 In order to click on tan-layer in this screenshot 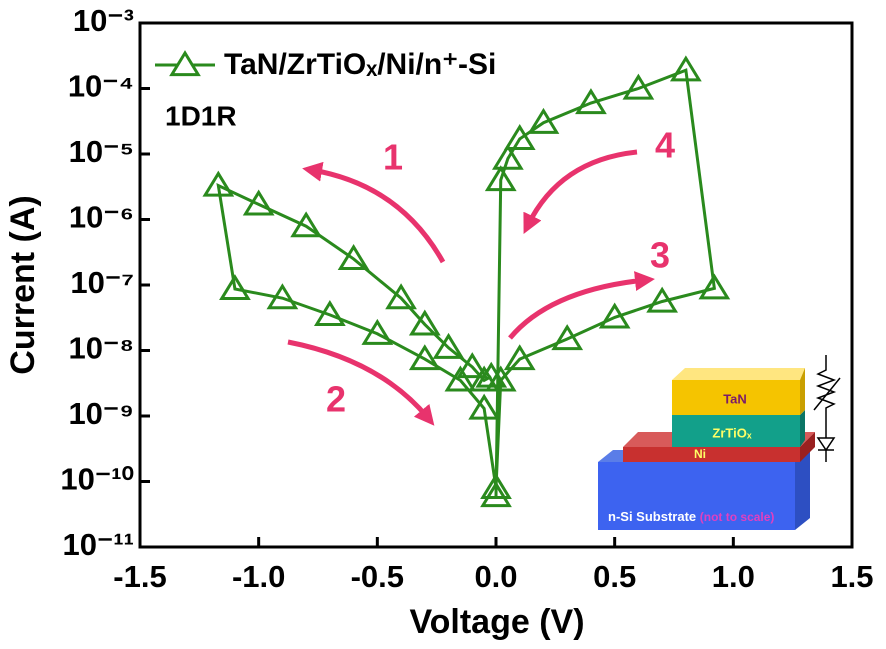, I will do `click(736, 397)`.